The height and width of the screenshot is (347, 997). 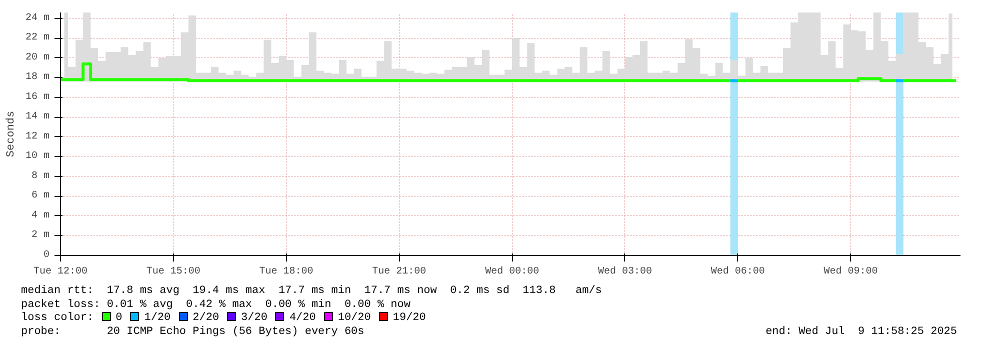 What do you see at coordinates (37, 97) in the screenshot?
I see `y-tick-label: 16 m` at bounding box center [37, 97].